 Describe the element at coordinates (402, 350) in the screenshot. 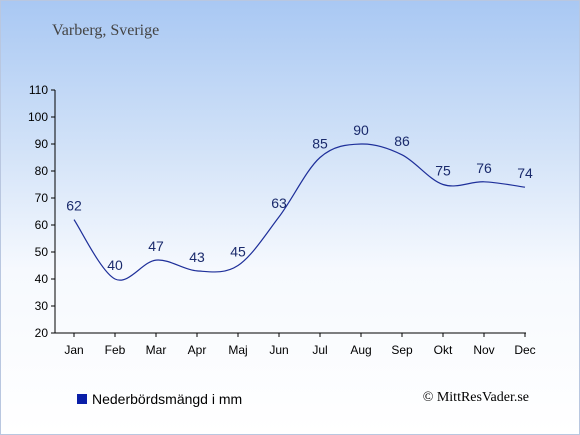

I see `x-tick-label: Sep` at that location.